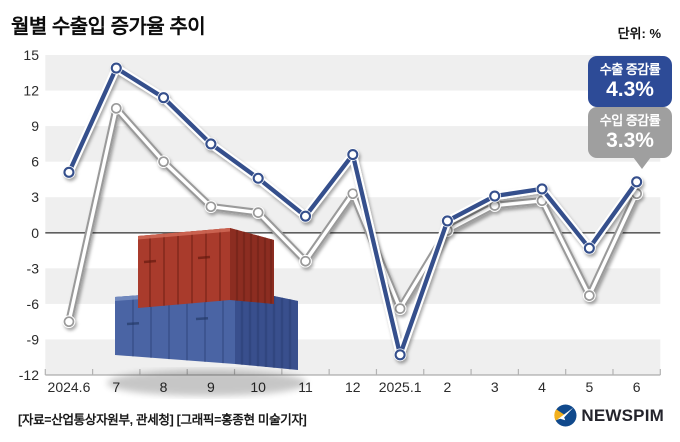 The image size is (680, 442). I want to click on svg-text: 15, so click(31, 55).